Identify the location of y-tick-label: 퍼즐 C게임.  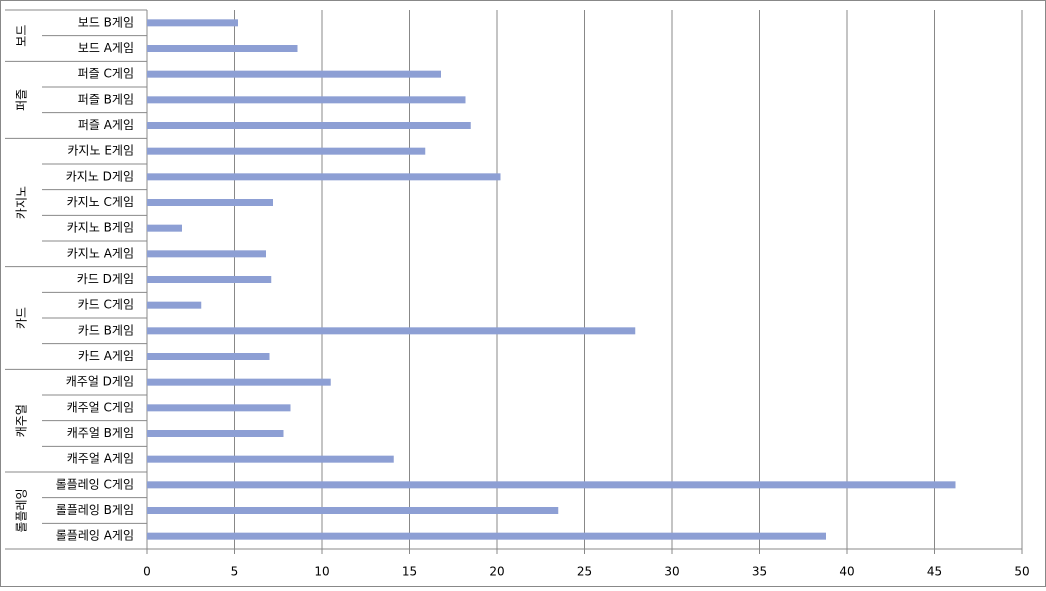
(106, 74).